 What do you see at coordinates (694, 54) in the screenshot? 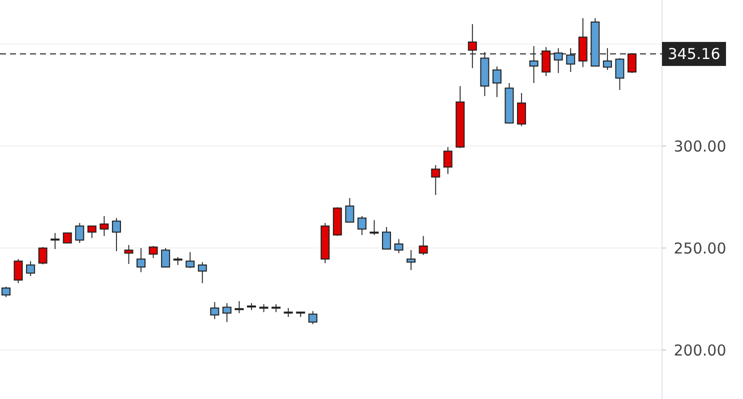
I see `ref-line-label: 345.16` at bounding box center [694, 54].